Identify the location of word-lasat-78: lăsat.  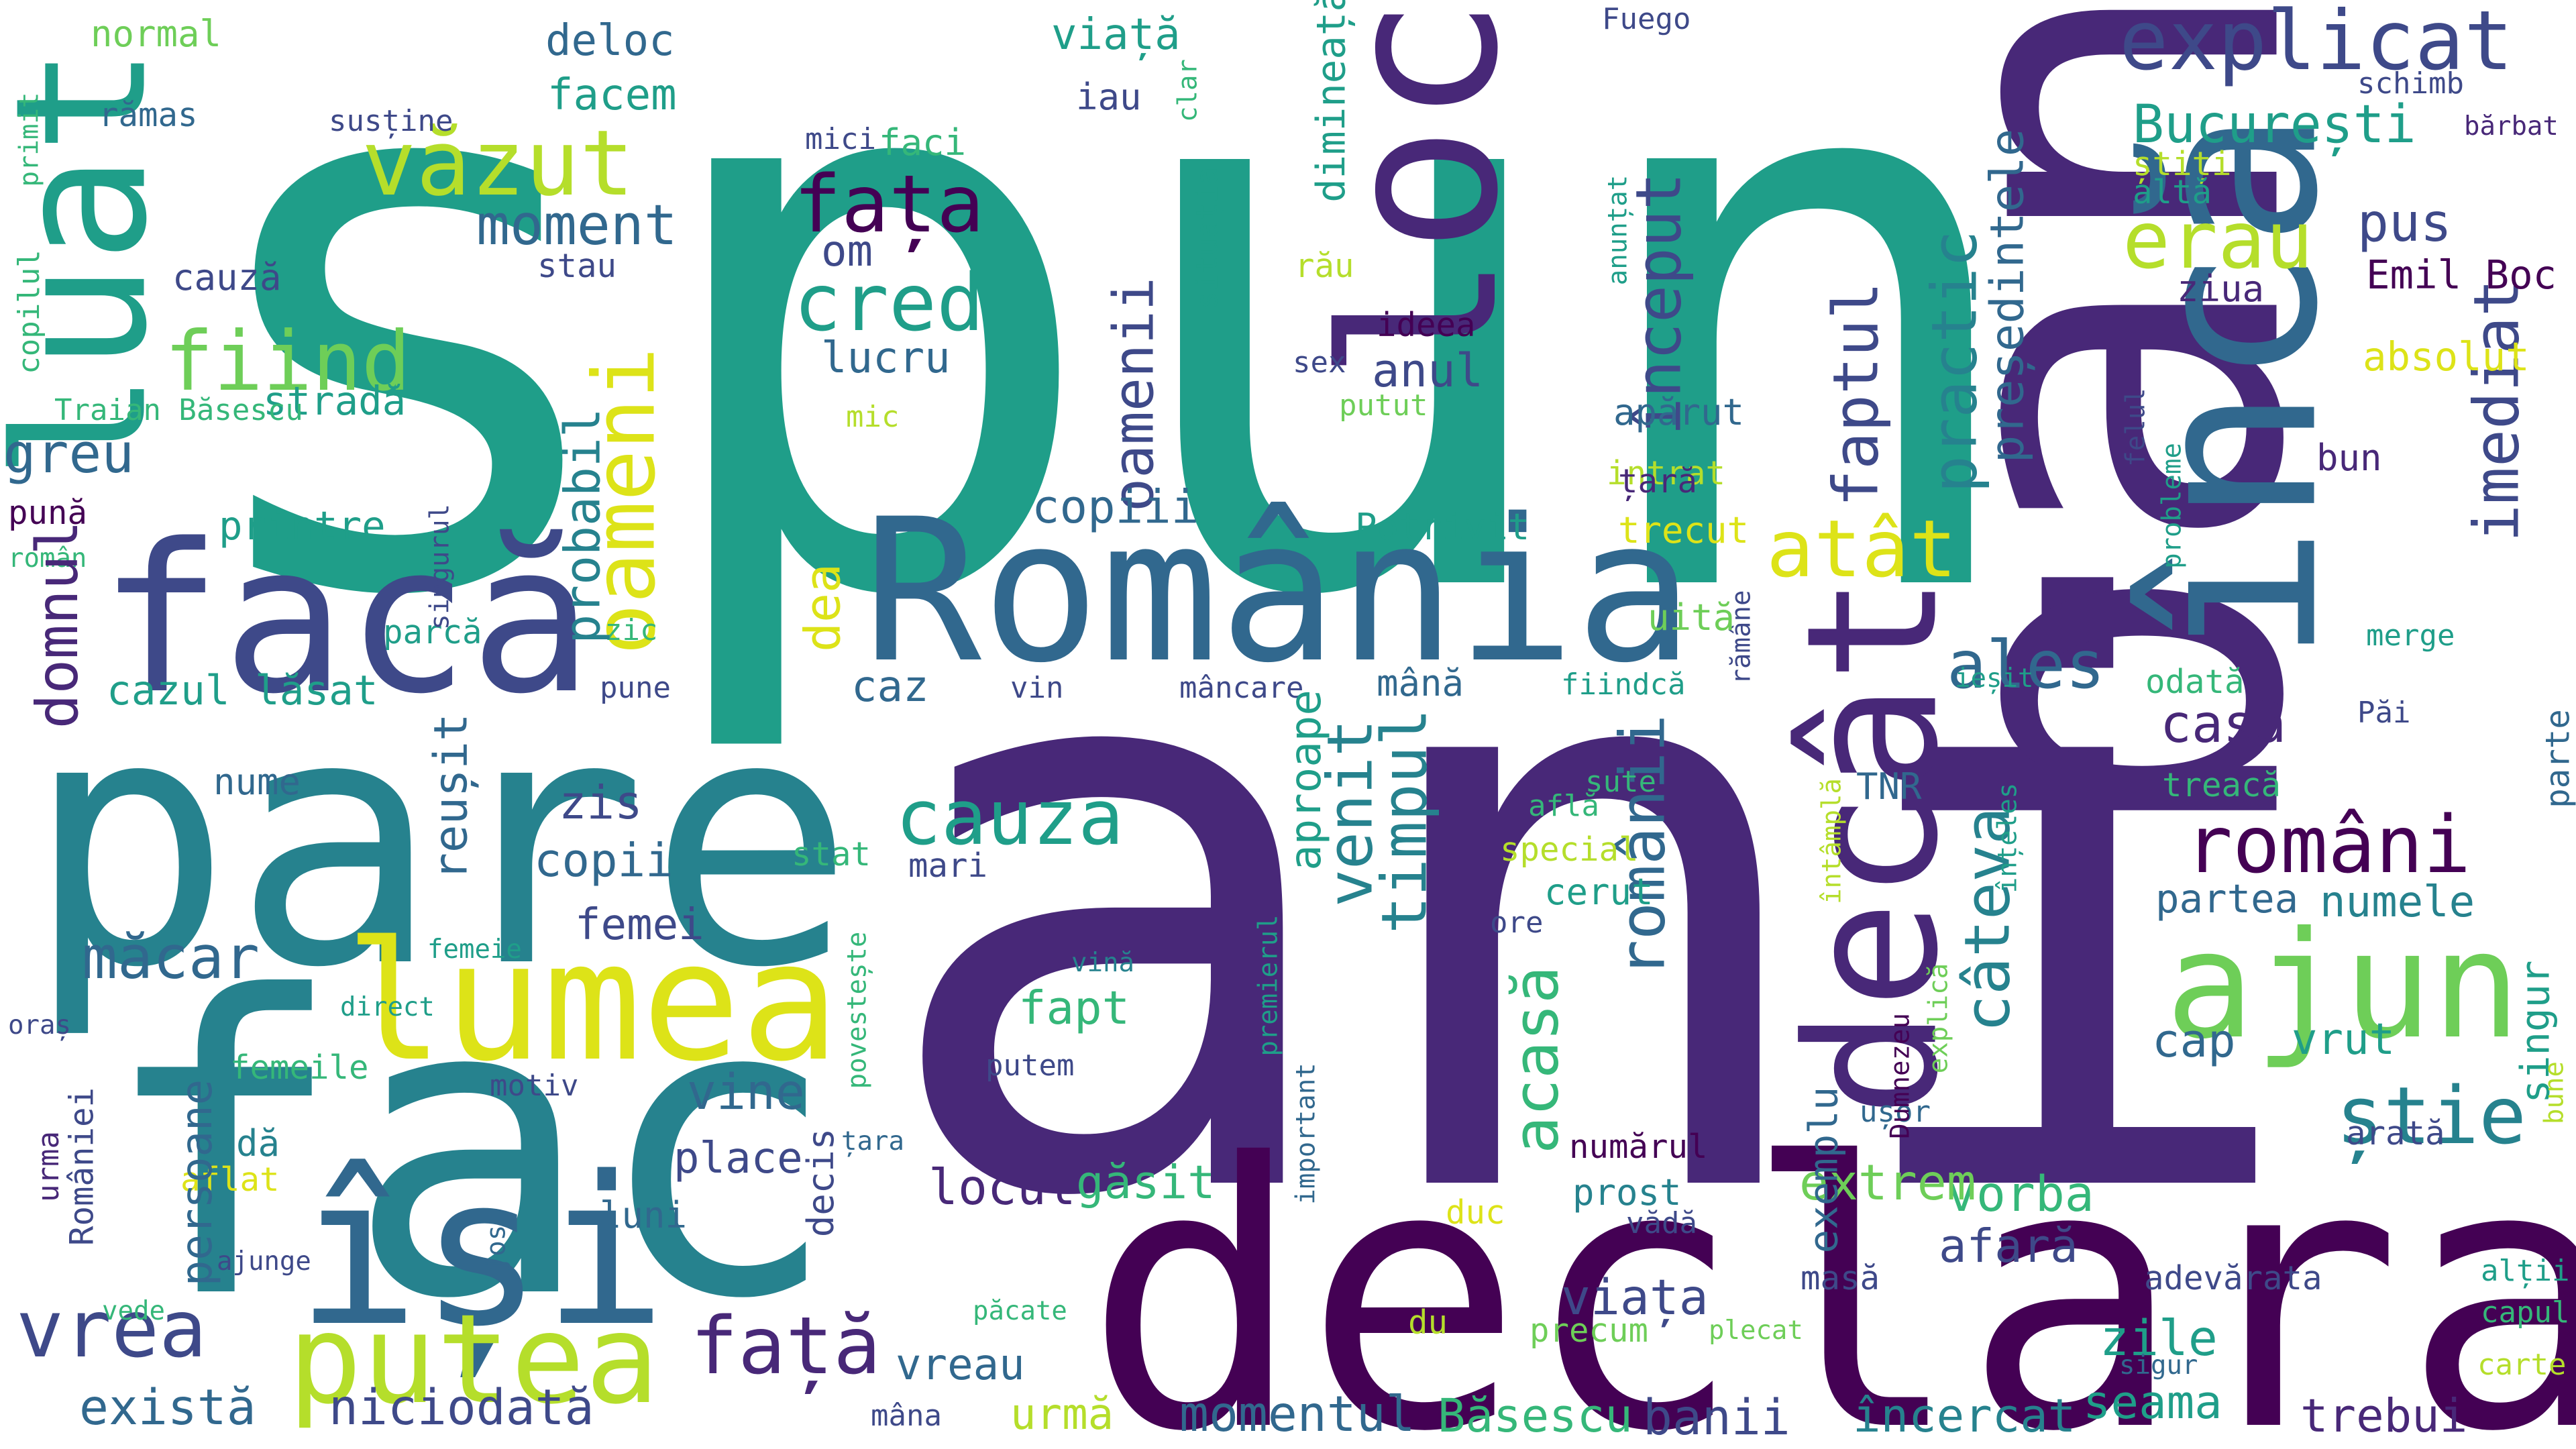
(316, 690).